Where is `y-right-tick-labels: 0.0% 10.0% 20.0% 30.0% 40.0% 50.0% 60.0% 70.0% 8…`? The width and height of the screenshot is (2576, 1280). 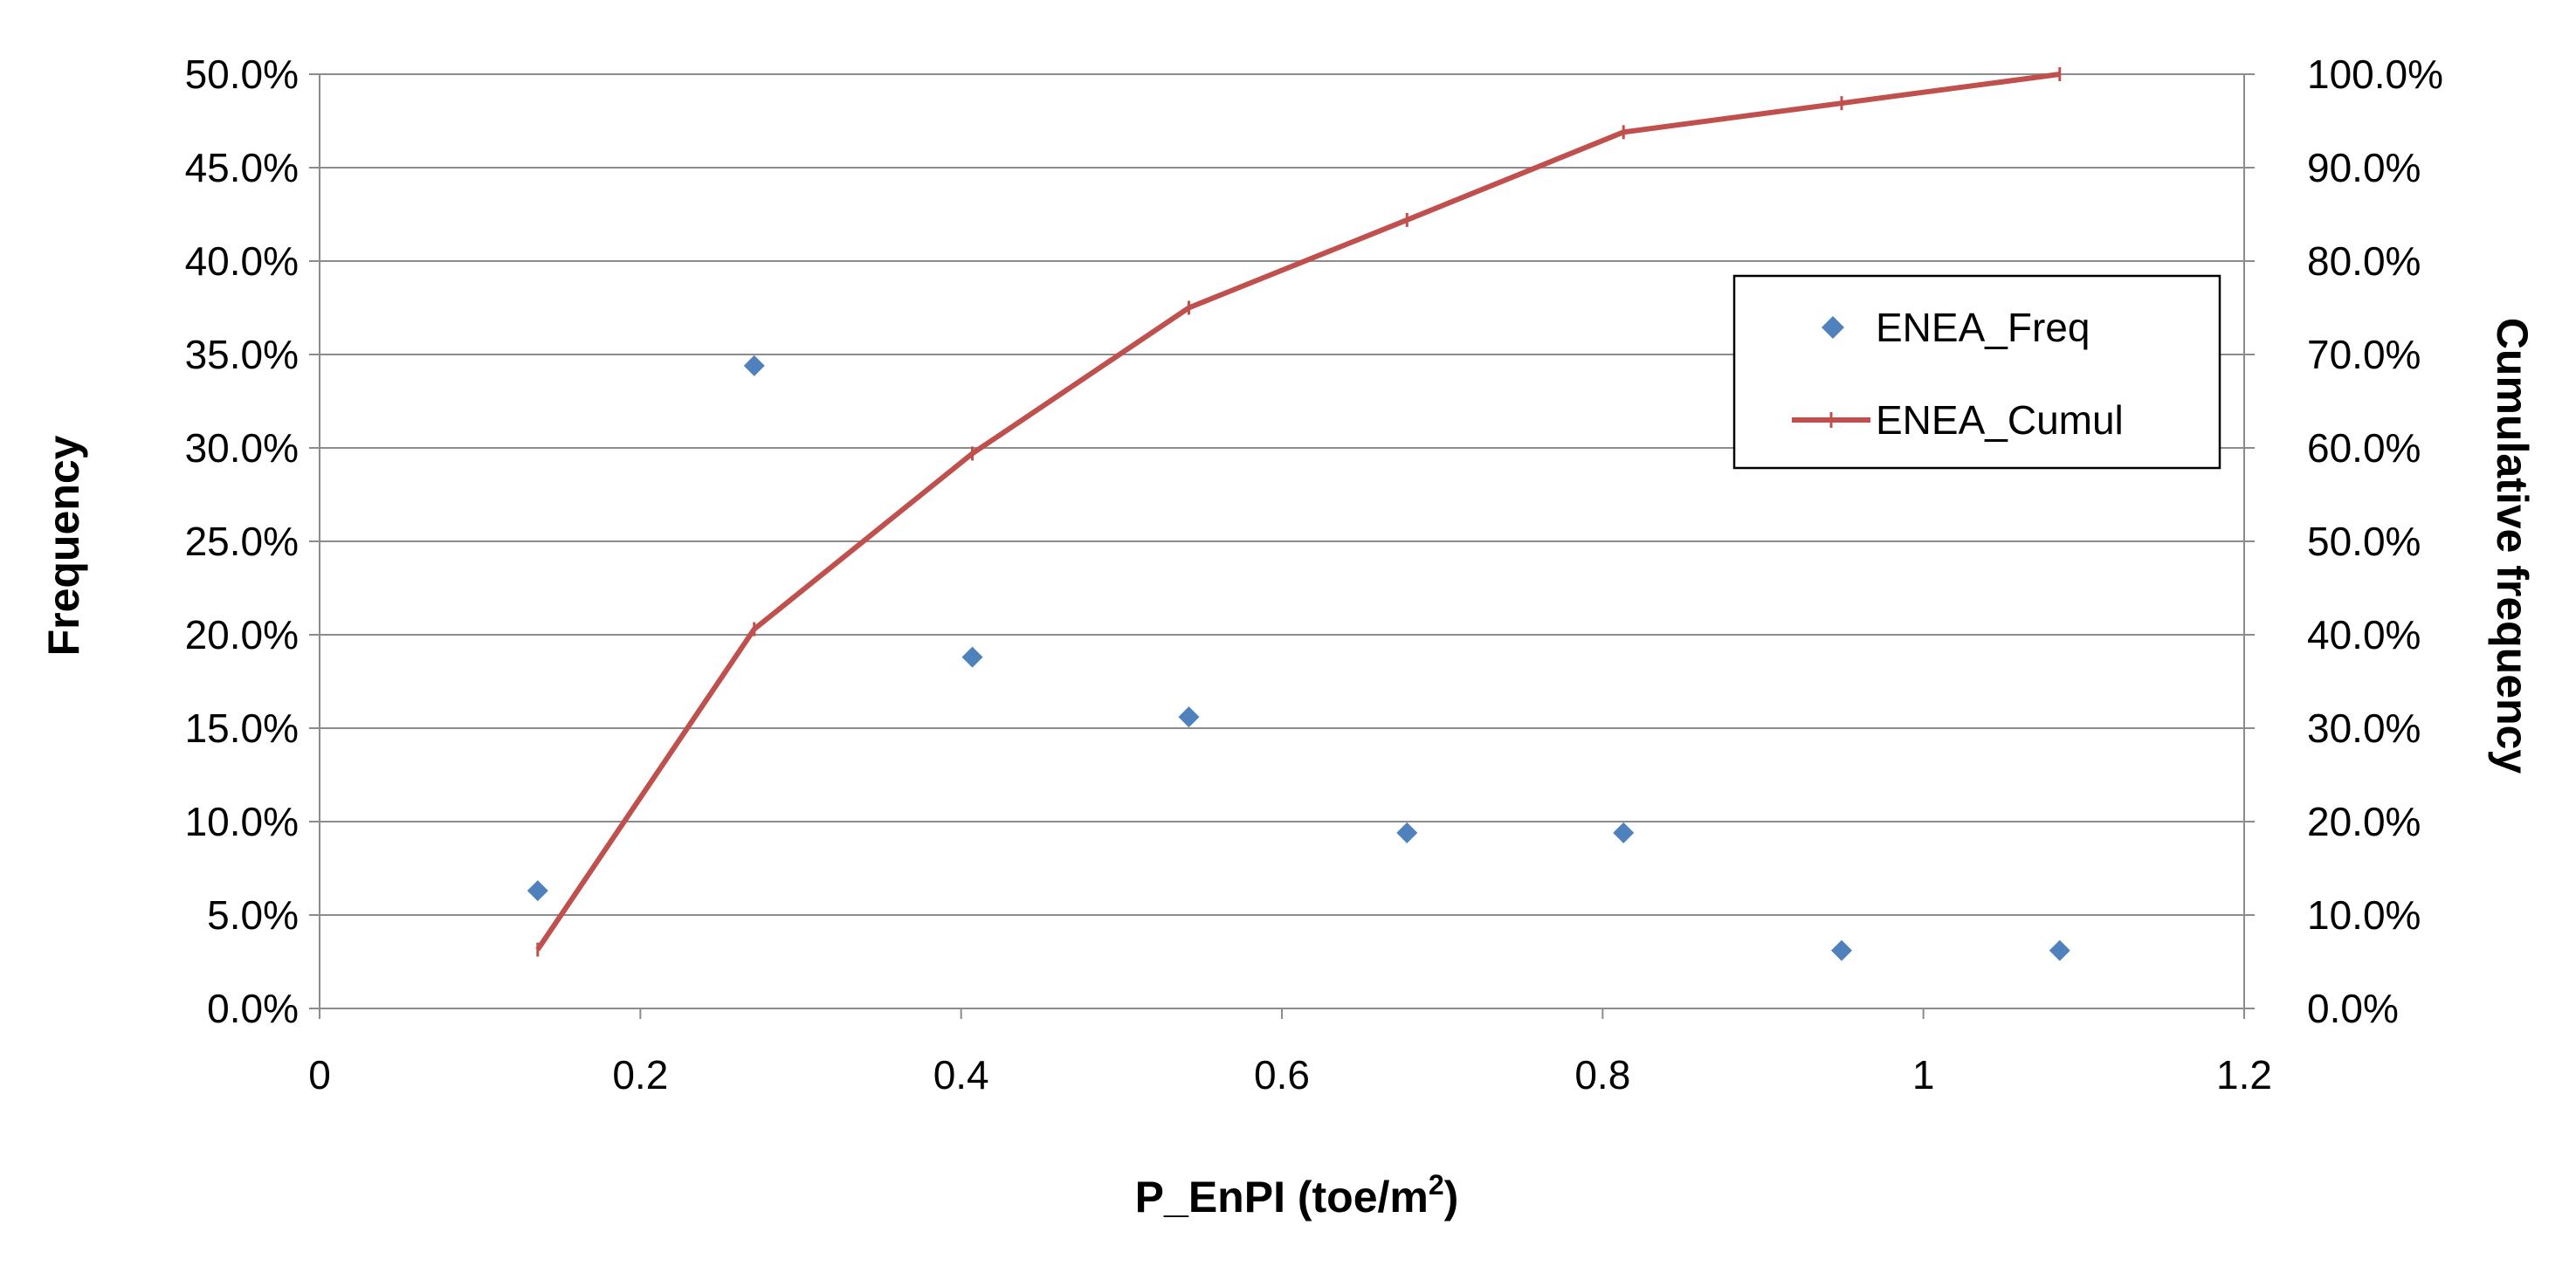 y-right-tick-labels: 0.0% 10.0% 20.0% 30.0% 40.0% 50.0% 60.0% 70.0% 8… is located at coordinates (2375, 541).